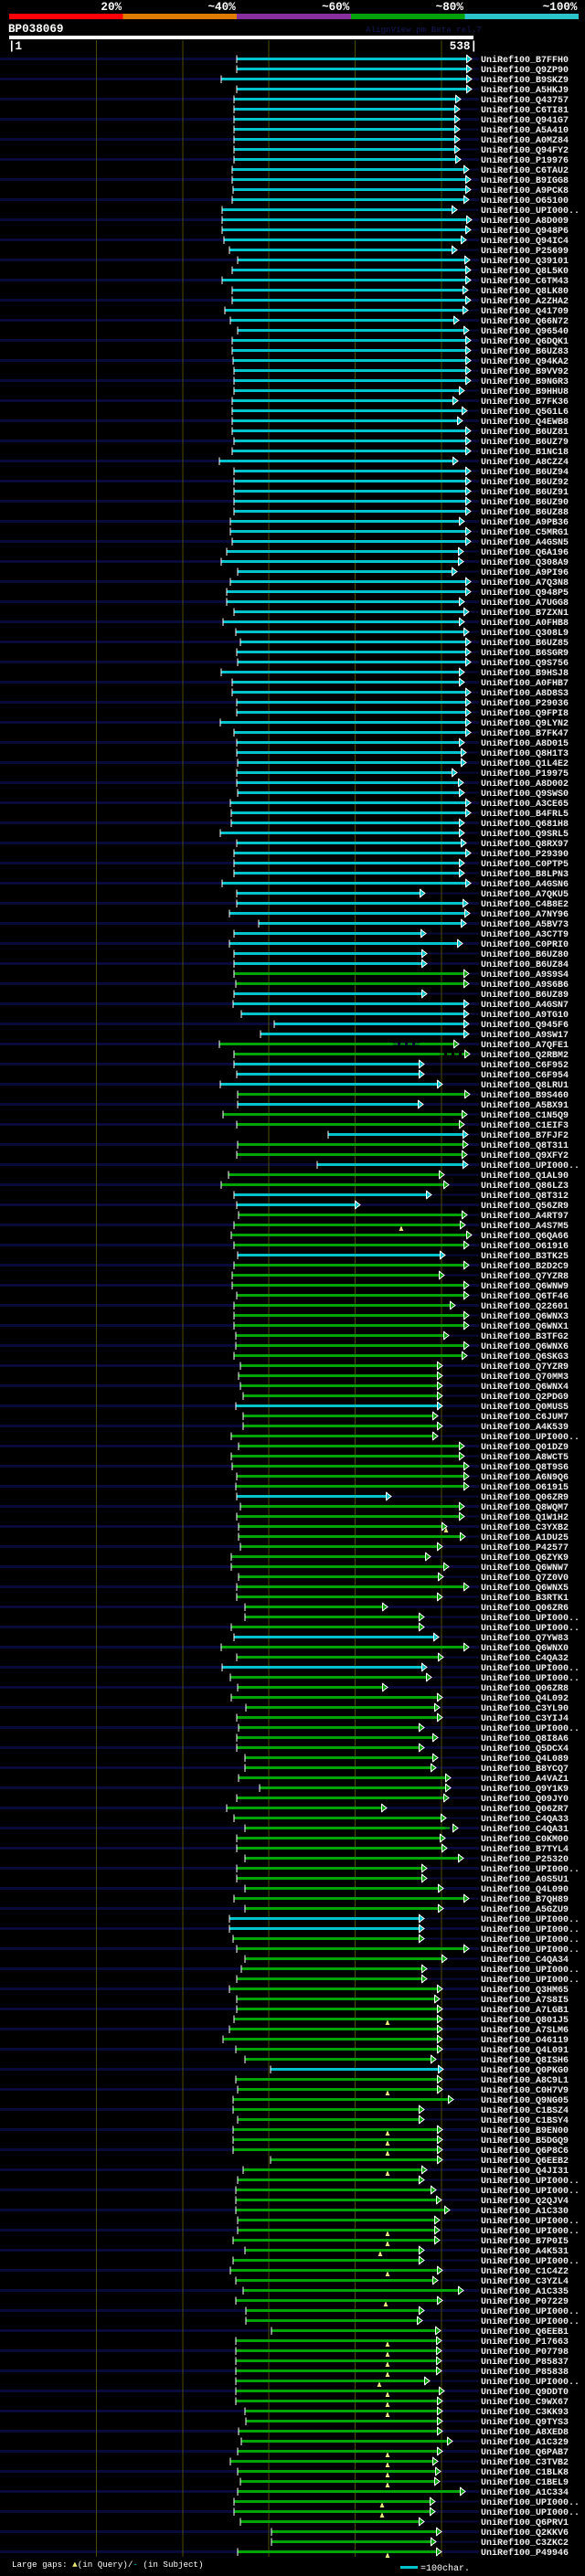 This screenshot has height=2576, width=585. I want to click on svg-text: UniRef100_B3RTK1, so click(525, 1598).